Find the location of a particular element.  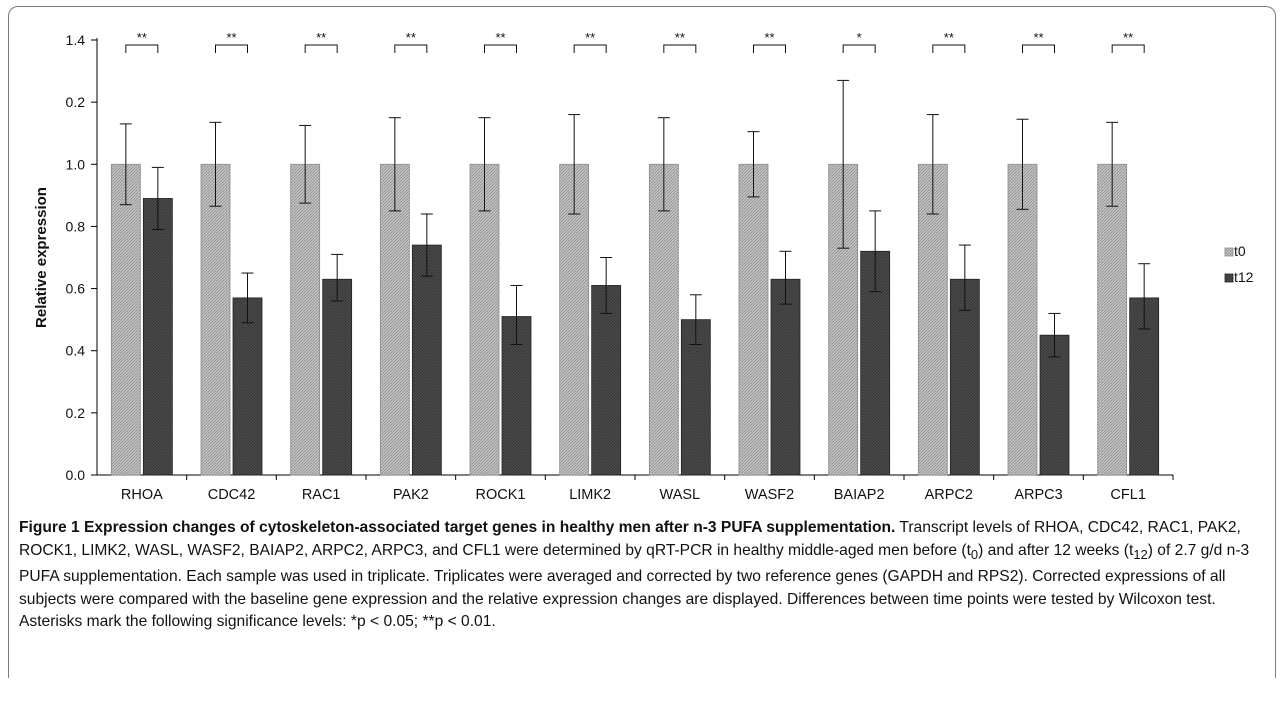

legend-label-t12: t12 is located at coordinates (1244, 277).